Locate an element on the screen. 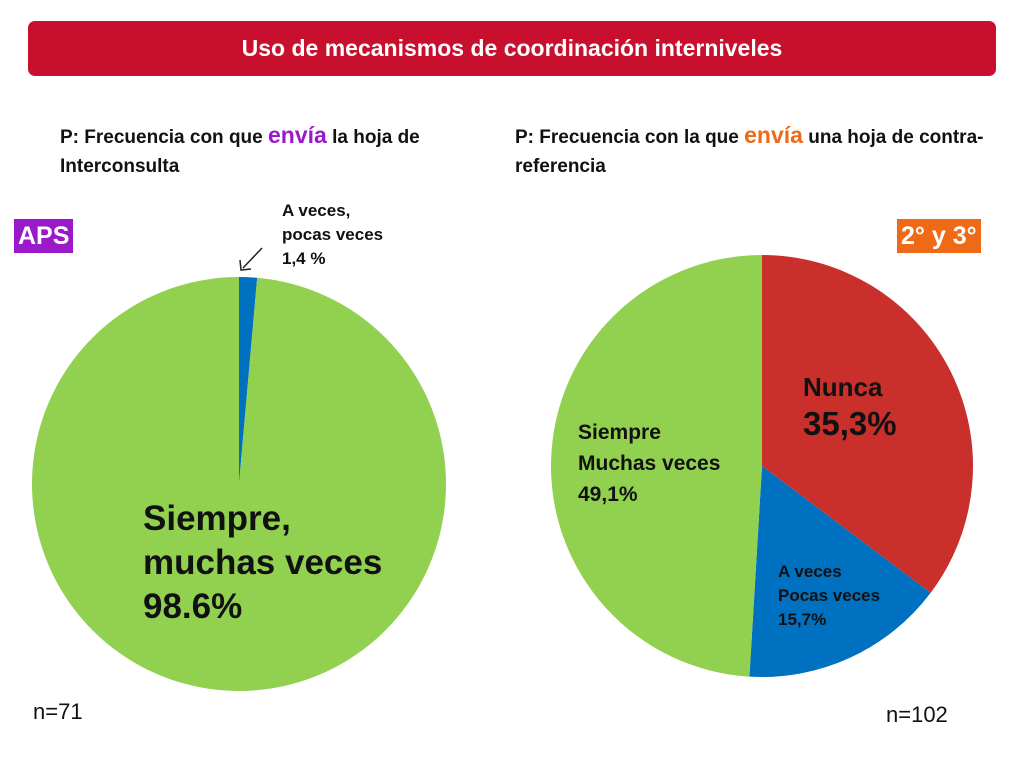  right-question-prefix: P: Frecuencia con la que is located at coordinates (630, 137).